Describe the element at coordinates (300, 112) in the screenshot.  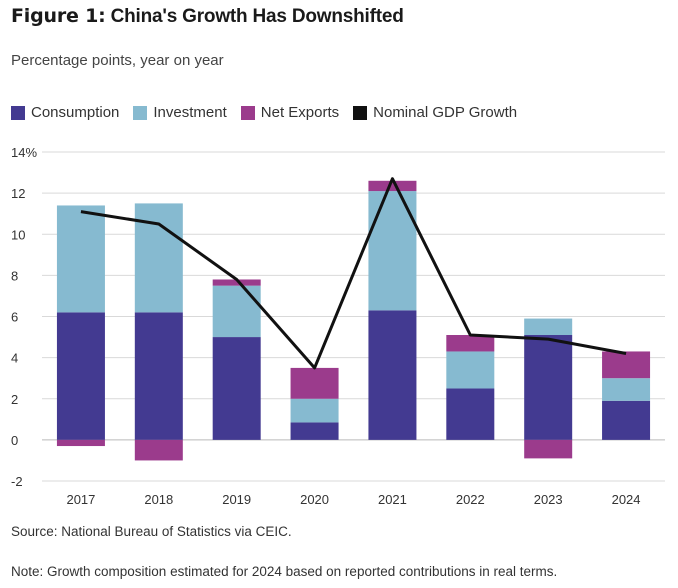
I see `legend-label-net-exports: Net Exports` at that location.